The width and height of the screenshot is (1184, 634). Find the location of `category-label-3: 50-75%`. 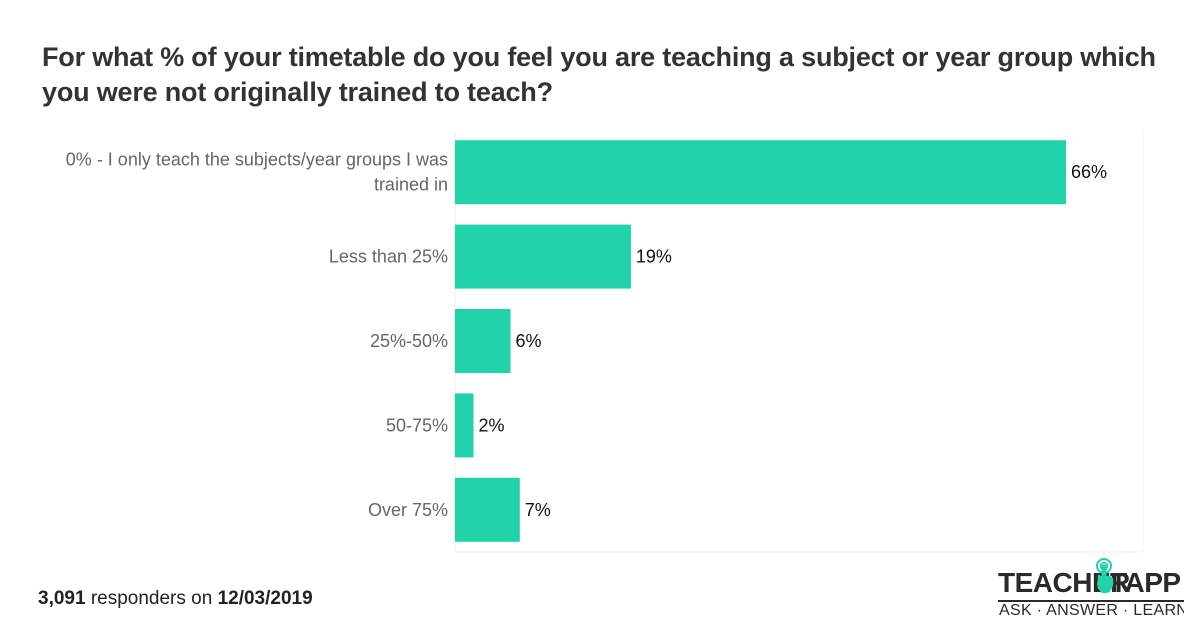

category-label-3: 50-75% is located at coordinates (417, 425).